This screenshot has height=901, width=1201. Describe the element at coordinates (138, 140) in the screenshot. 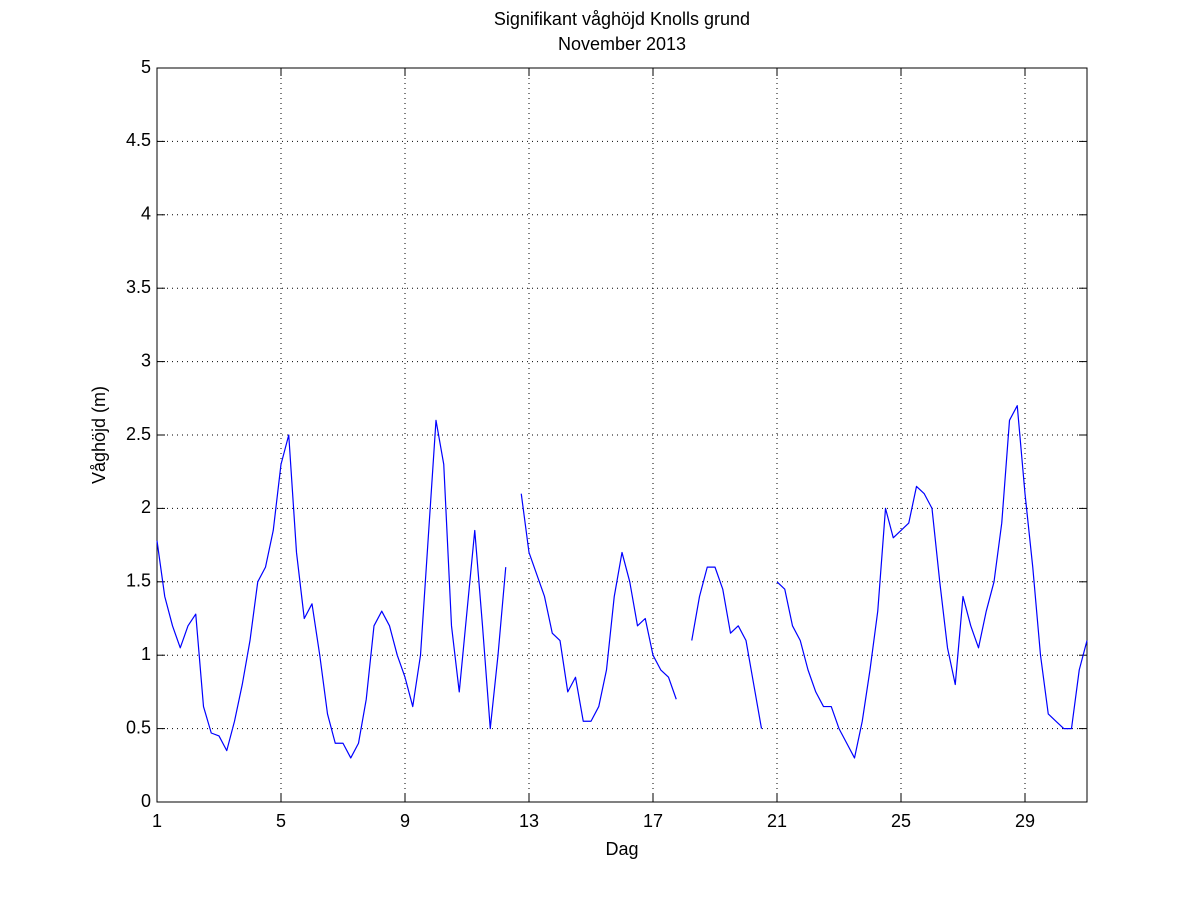

I see `y-tick-label: 4.5` at that location.